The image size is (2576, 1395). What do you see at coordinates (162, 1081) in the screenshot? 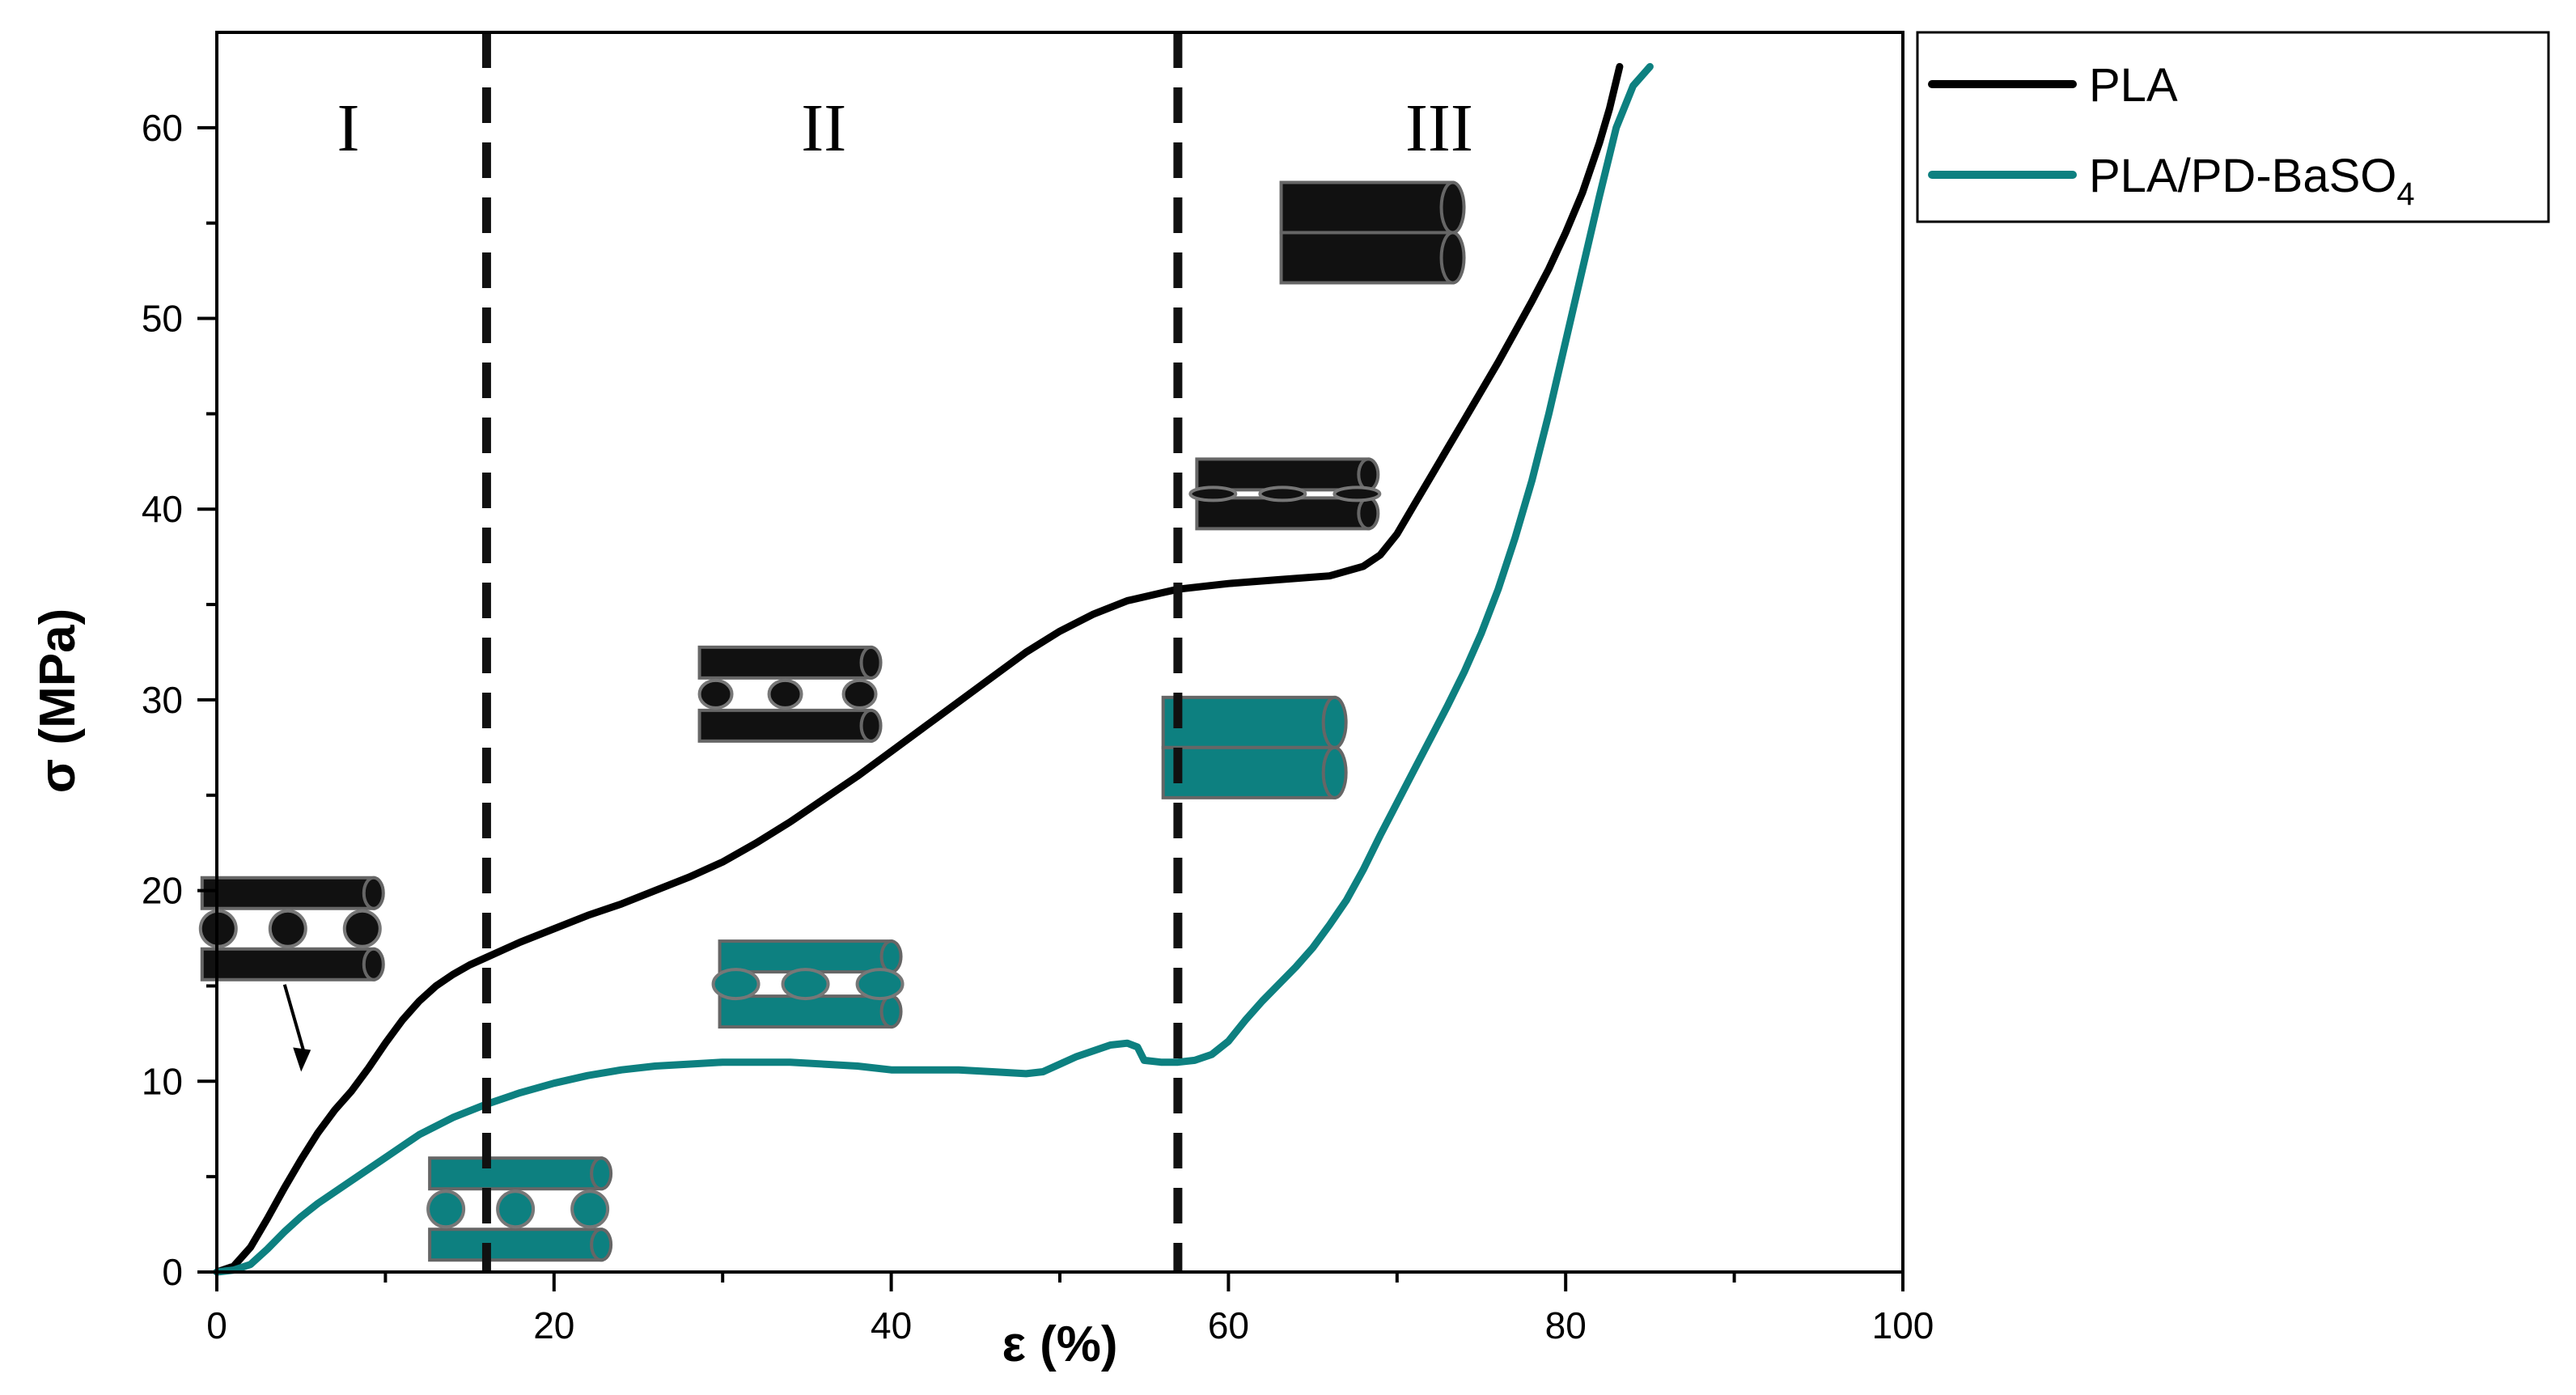
I see `y-tick-label: 10` at bounding box center [162, 1081].